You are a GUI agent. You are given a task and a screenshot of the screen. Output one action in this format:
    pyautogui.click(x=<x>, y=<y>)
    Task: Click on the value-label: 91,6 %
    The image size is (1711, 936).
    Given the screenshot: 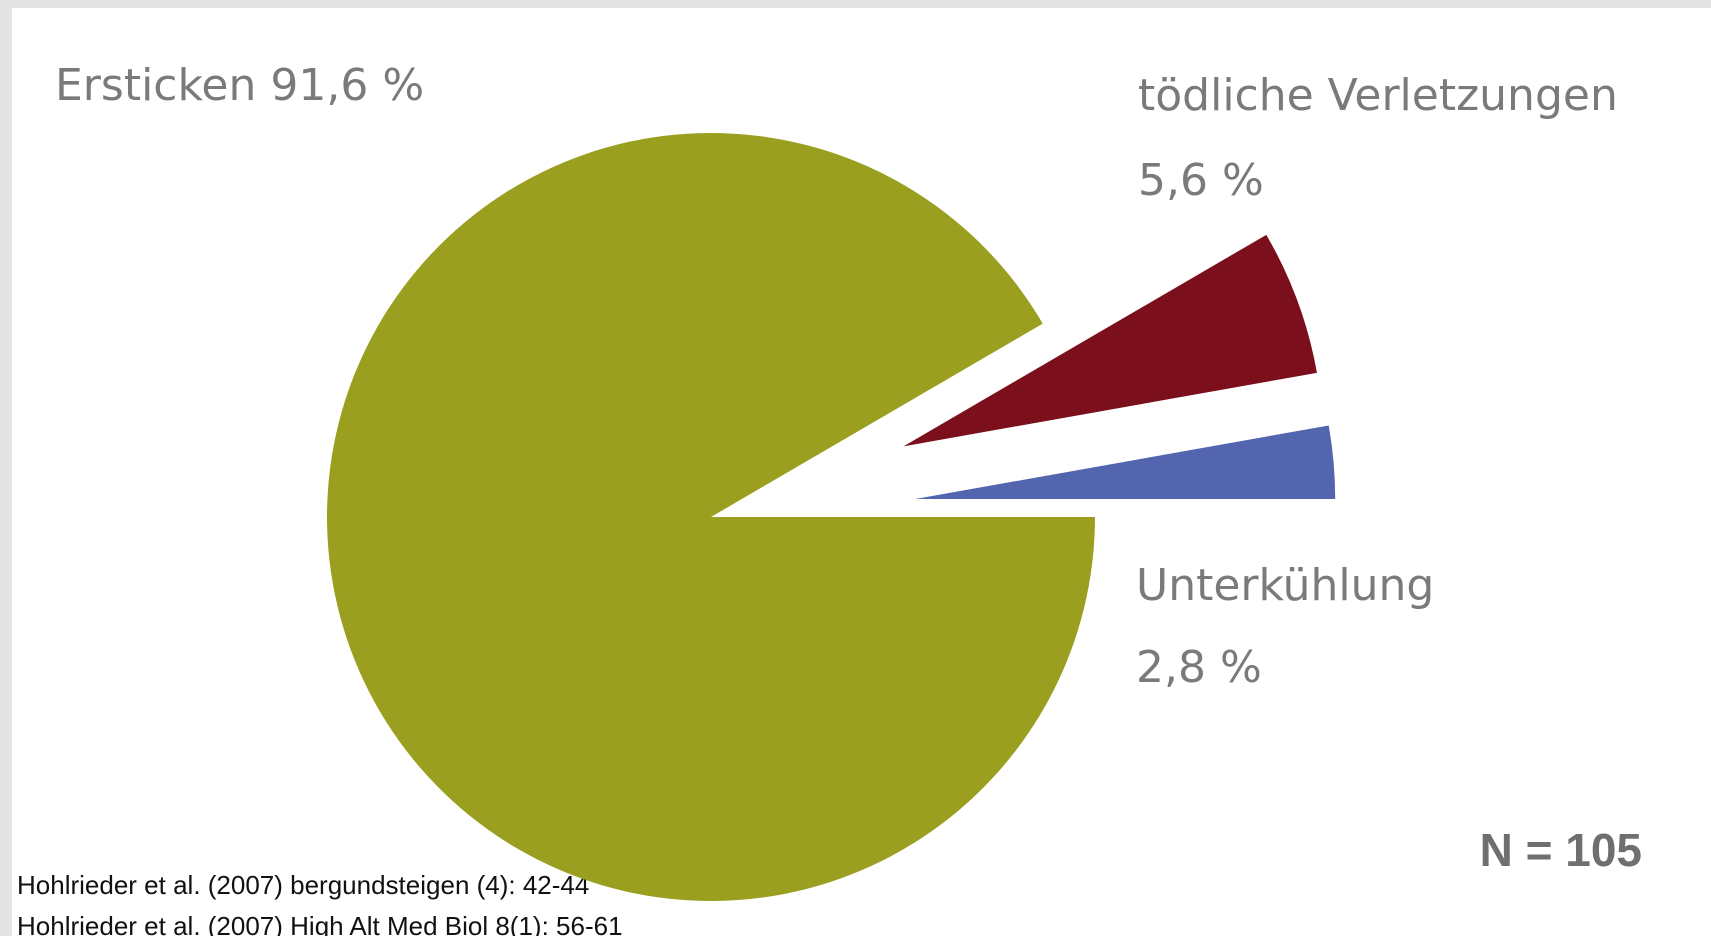 What is the action you would take?
    pyautogui.click(x=347, y=85)
    